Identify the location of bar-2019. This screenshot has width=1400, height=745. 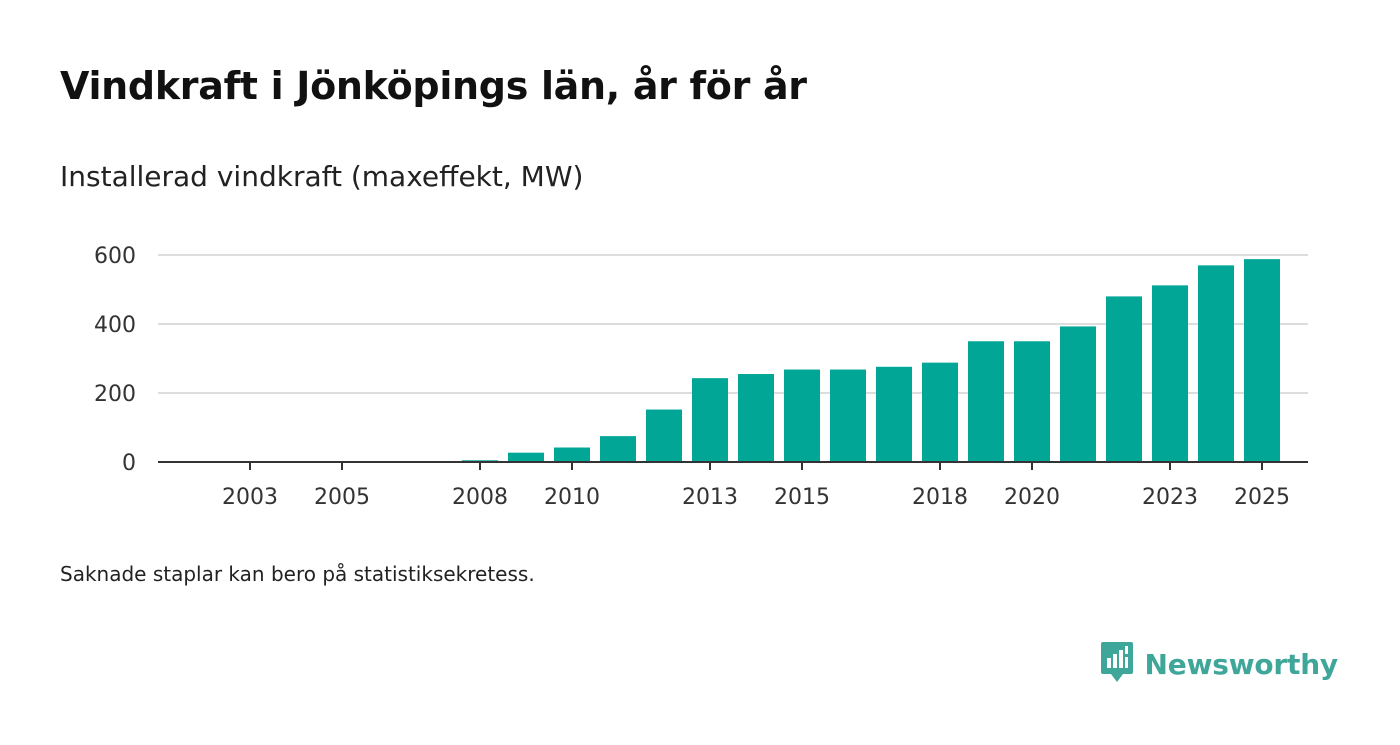
(986, 401).